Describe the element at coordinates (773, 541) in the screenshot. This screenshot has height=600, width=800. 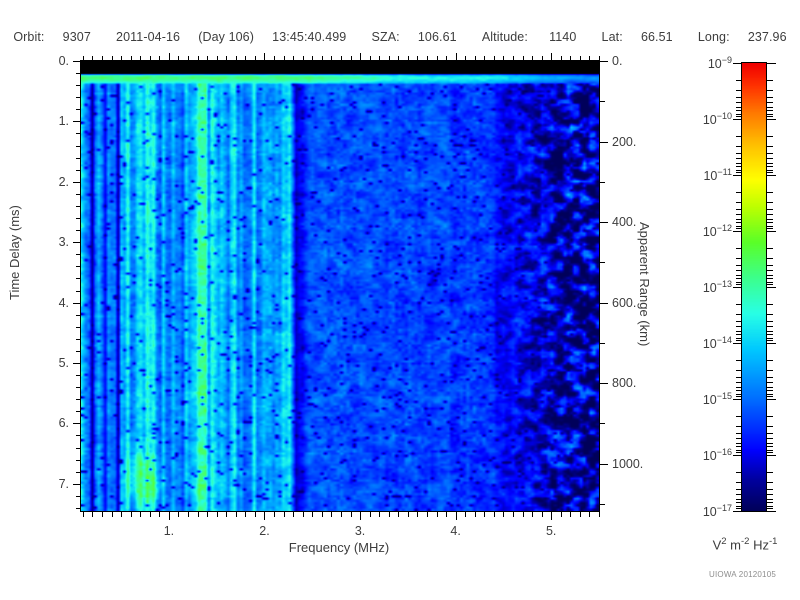
I see `units-hz-exp: -1` at that location.